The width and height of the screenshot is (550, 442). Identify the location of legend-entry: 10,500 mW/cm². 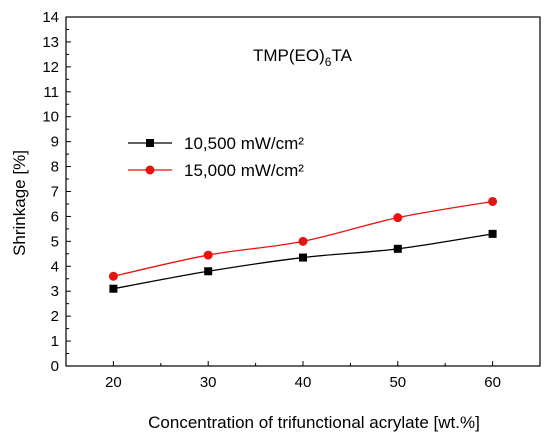
(216, 143).